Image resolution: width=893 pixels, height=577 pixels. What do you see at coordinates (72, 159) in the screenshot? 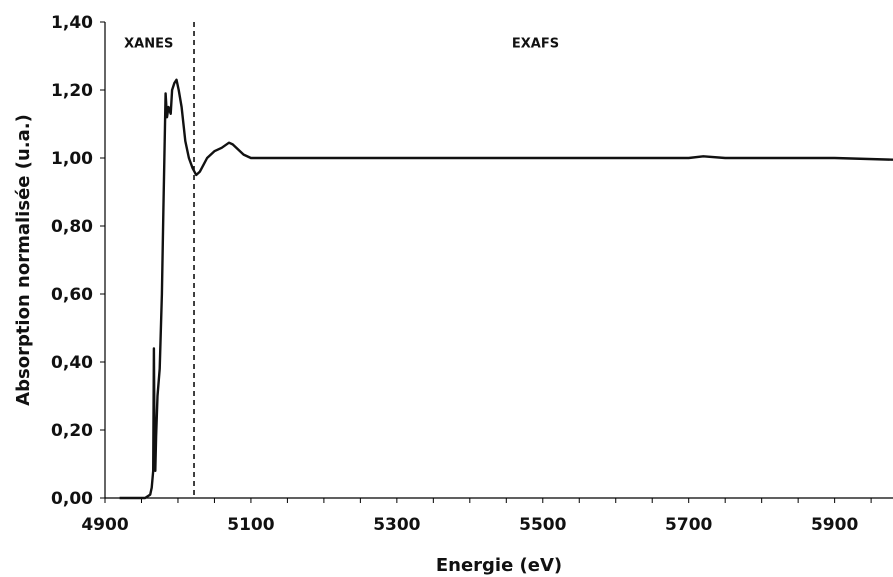
I see `y-tick-label: 1,00` at bounding box center [72, 159].